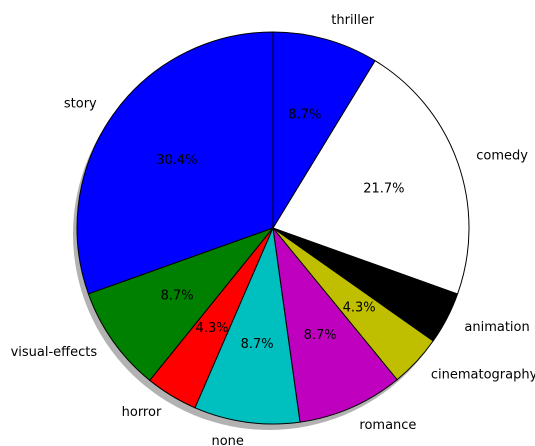  What do you see at coordinates (54, 352) in the screenshot?
I see `slice-label: visual-effects` at bounding box center [54, 352].